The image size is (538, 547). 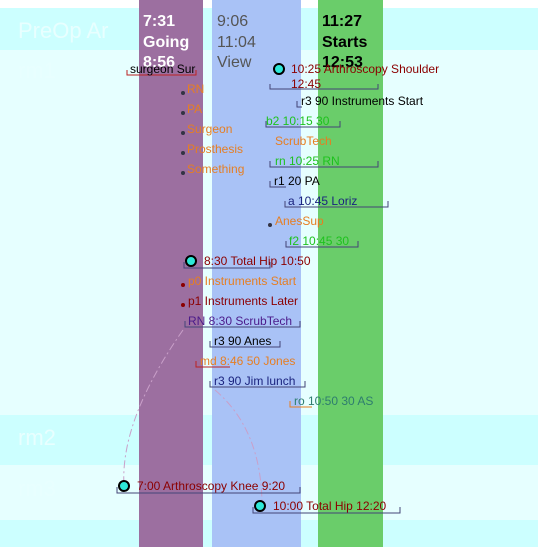 I want to click on column-header: 11:27, so click(x=342, y=21).